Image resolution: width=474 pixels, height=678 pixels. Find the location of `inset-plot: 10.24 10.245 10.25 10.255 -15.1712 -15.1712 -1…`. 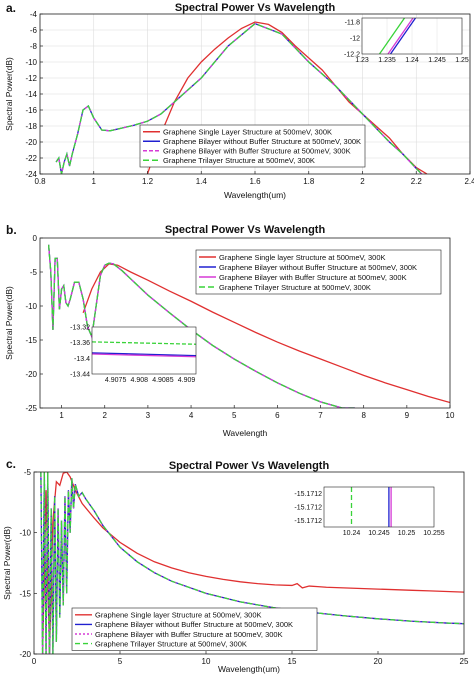

inset-plot: 10.24 10.245 10.25 10.255 -15.1712 -15.1712 -1… is located at coordinates (369, 511).